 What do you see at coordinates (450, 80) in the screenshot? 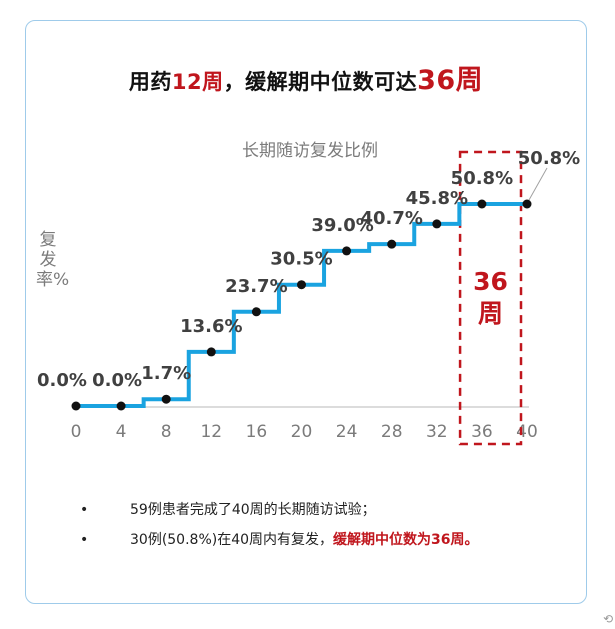
I see `headline-part4: 36周` at bounding box center [450, 80].